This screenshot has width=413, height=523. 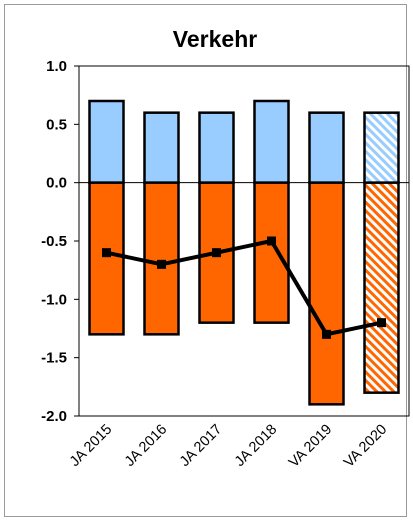 I want to click on y-tick-label: 0.0, so click(x=56, y=183).